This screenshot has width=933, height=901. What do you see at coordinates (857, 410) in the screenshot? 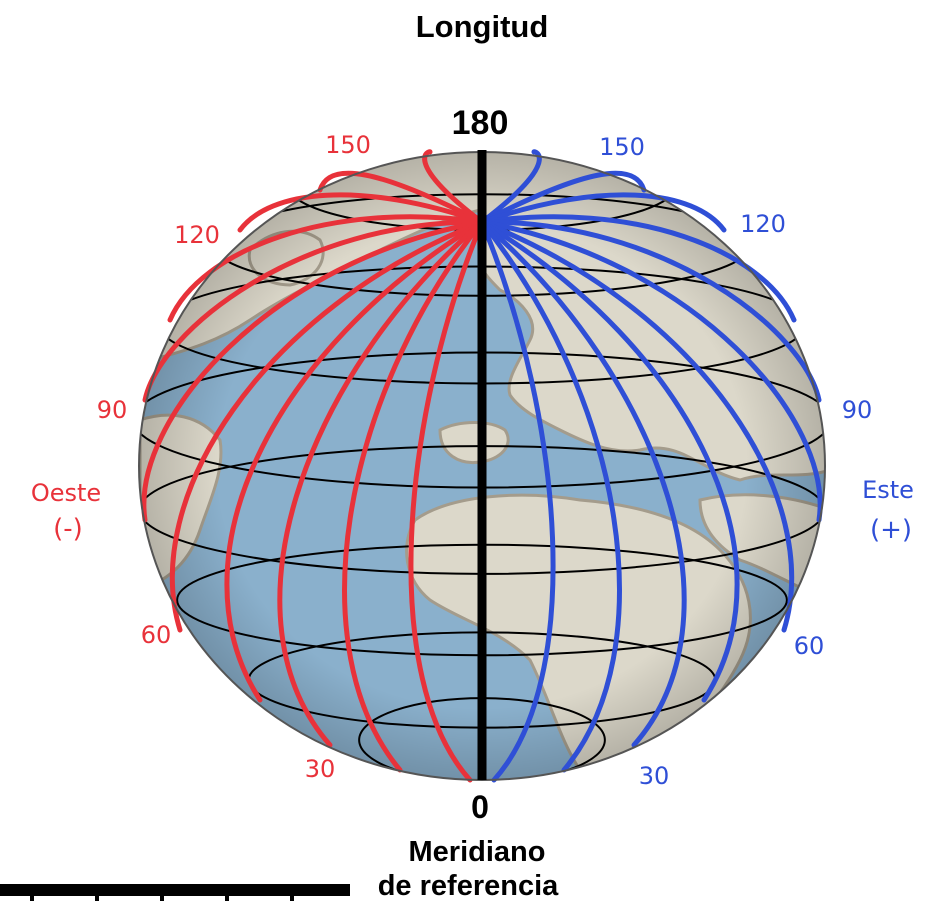
I see `east-label-90: 90` at bounding box center [857, 410].